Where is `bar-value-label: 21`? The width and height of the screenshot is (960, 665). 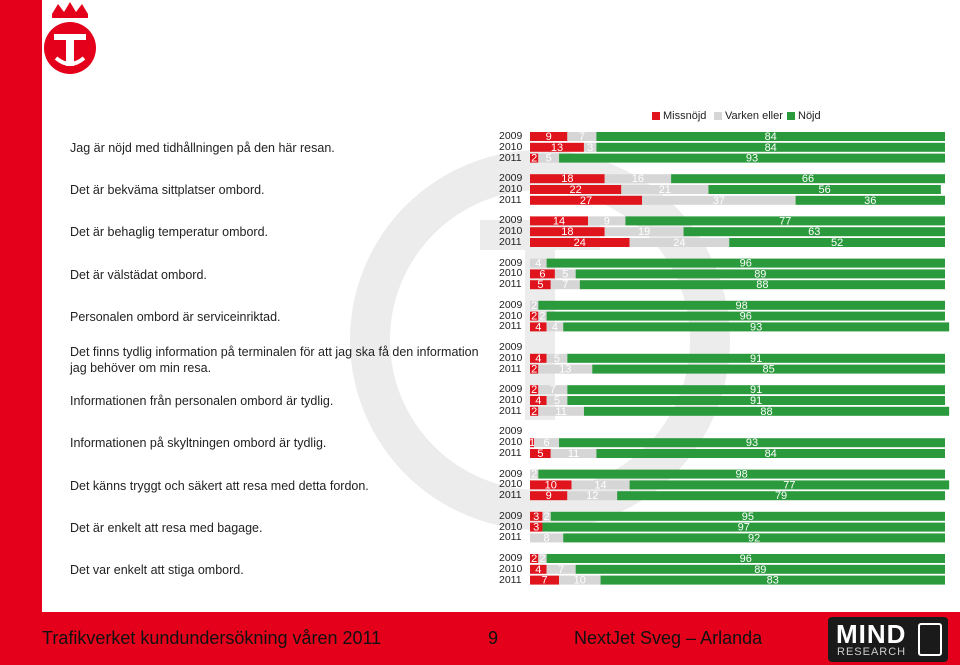 bar-value-label: 21 is located at coordinates (665, 190).